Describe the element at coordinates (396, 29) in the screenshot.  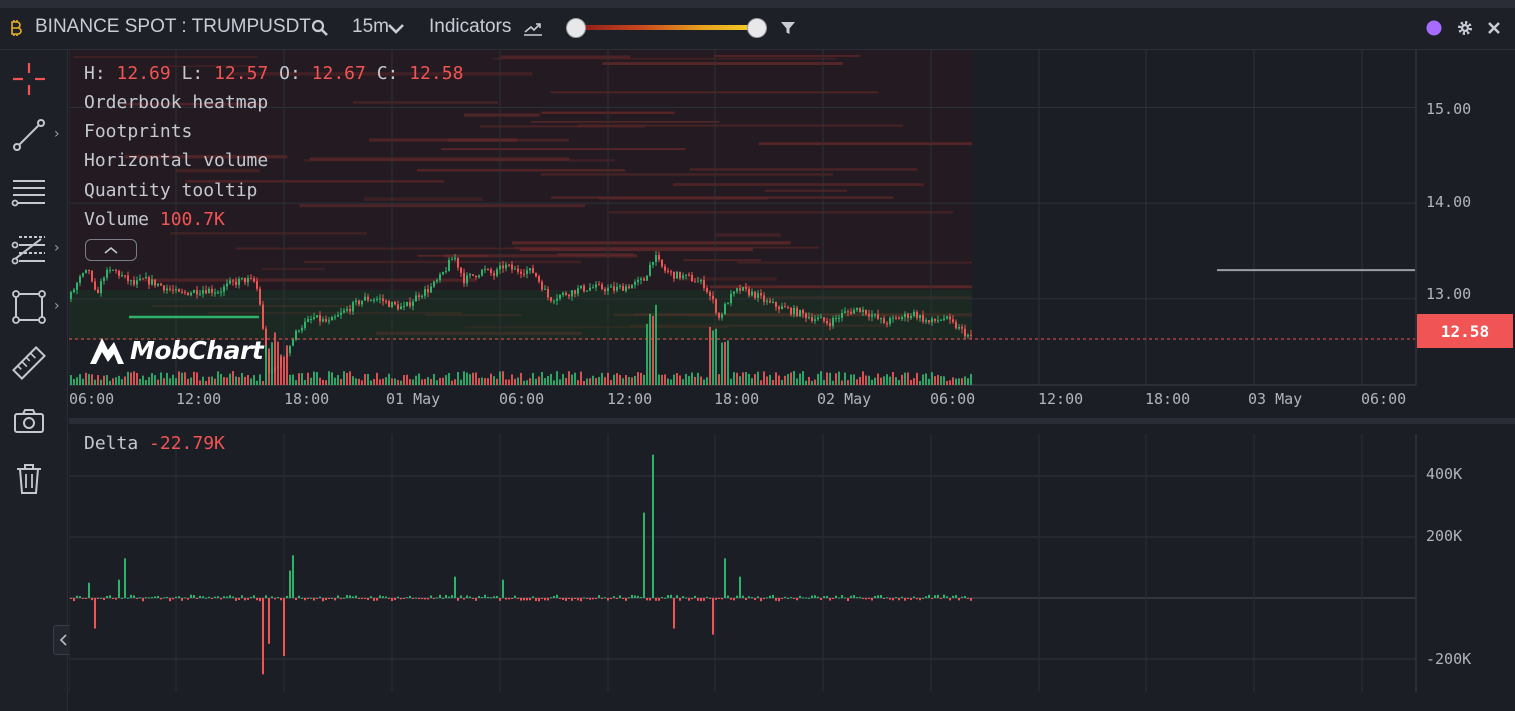
I see `chevron-down-icon` at that location.